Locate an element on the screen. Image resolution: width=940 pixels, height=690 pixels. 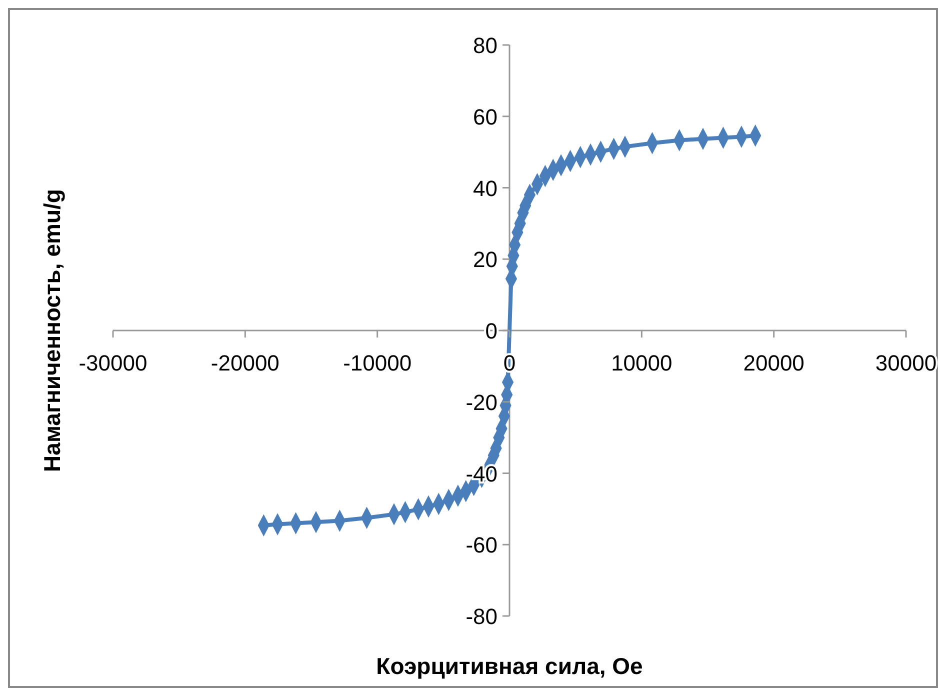
x-tick-label: -10000 is located at coordinates (377, 363).